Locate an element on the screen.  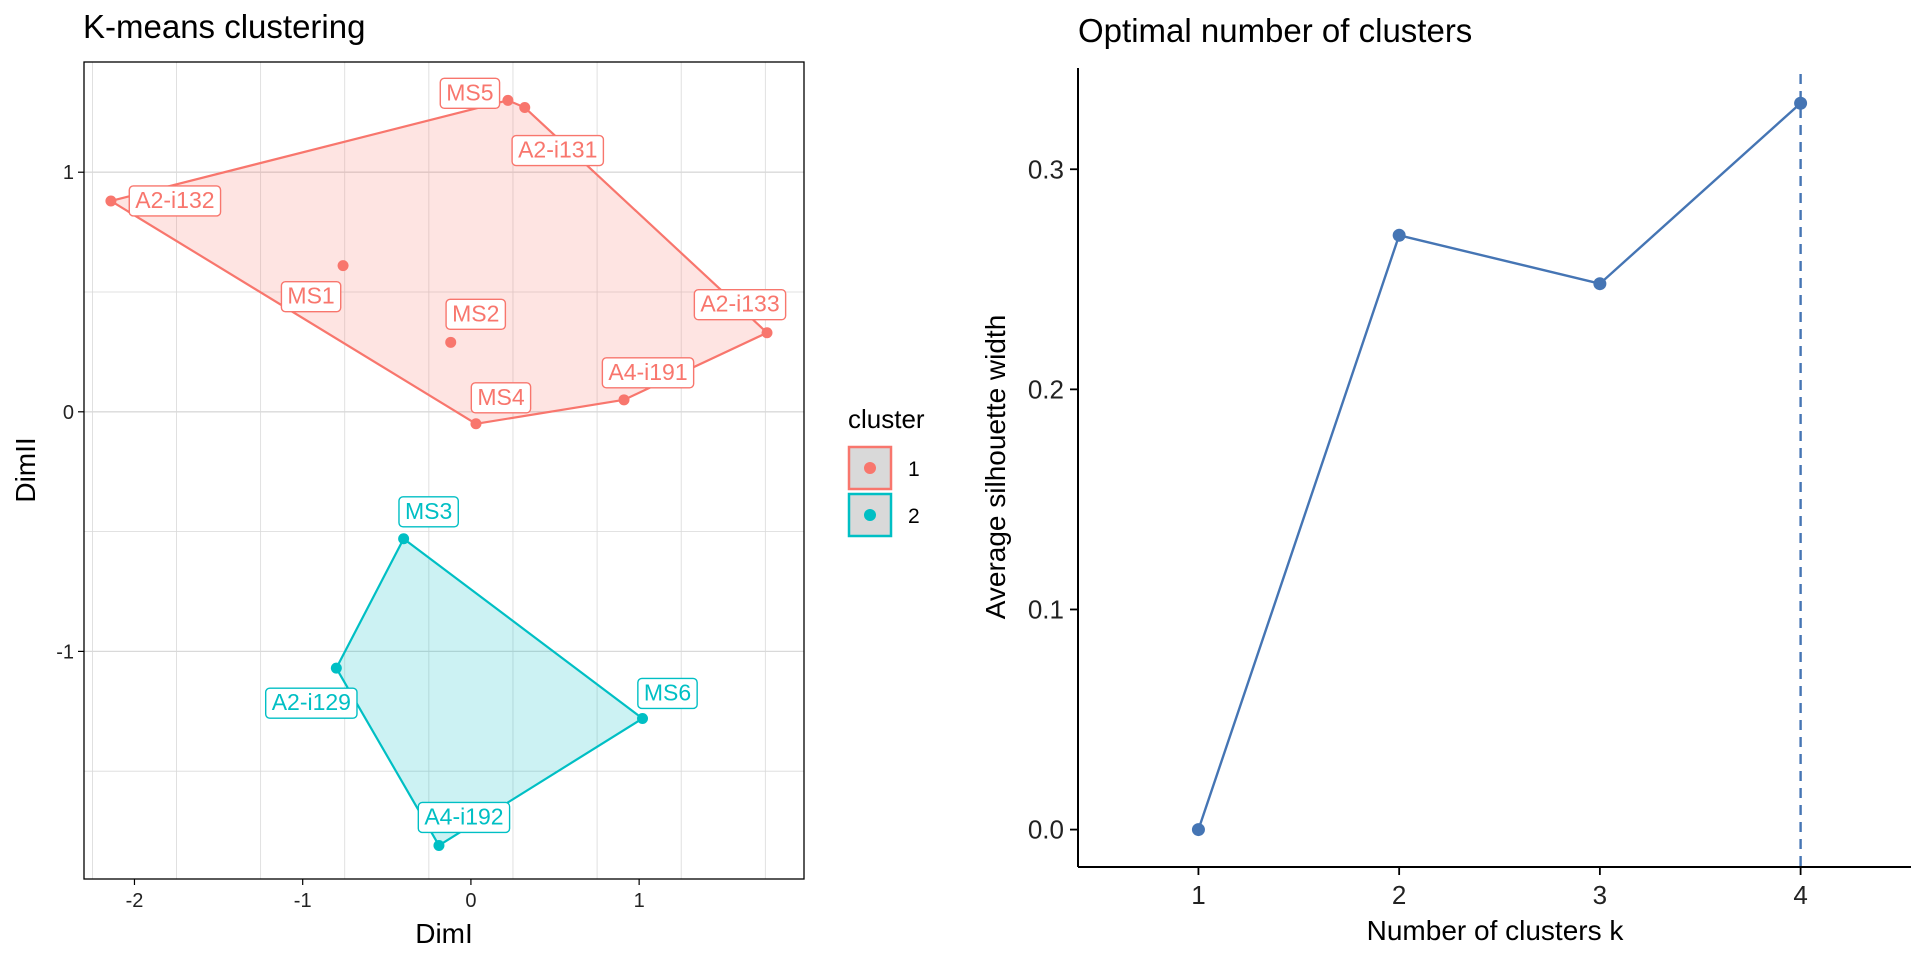
silhouette-x-tick-label: 1 is located at coordinates (1198, 895).